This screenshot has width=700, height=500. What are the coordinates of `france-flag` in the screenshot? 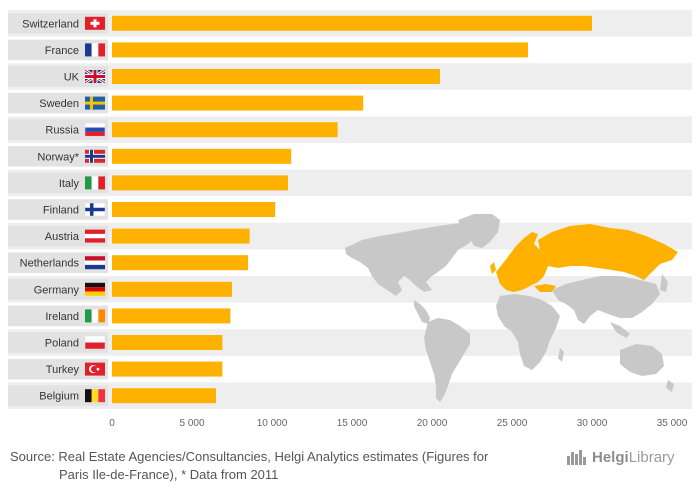 It's located at (95, 50).